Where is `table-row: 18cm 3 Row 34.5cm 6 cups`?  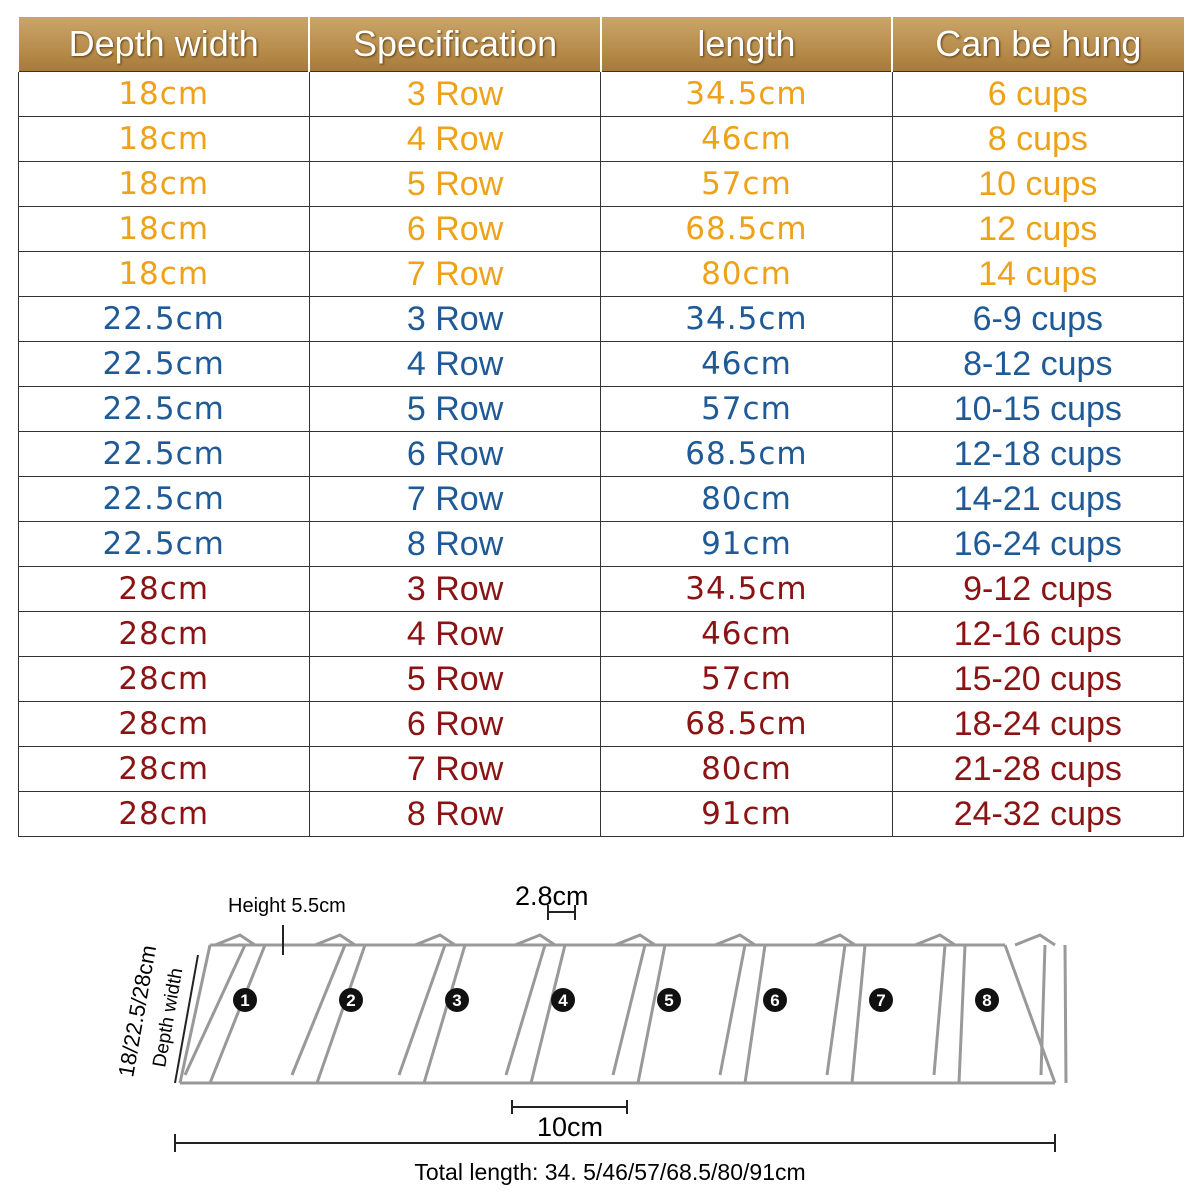
table-row: 18cm 3 Row 34.5cm 6 cups is located at coordinates (601, 94).